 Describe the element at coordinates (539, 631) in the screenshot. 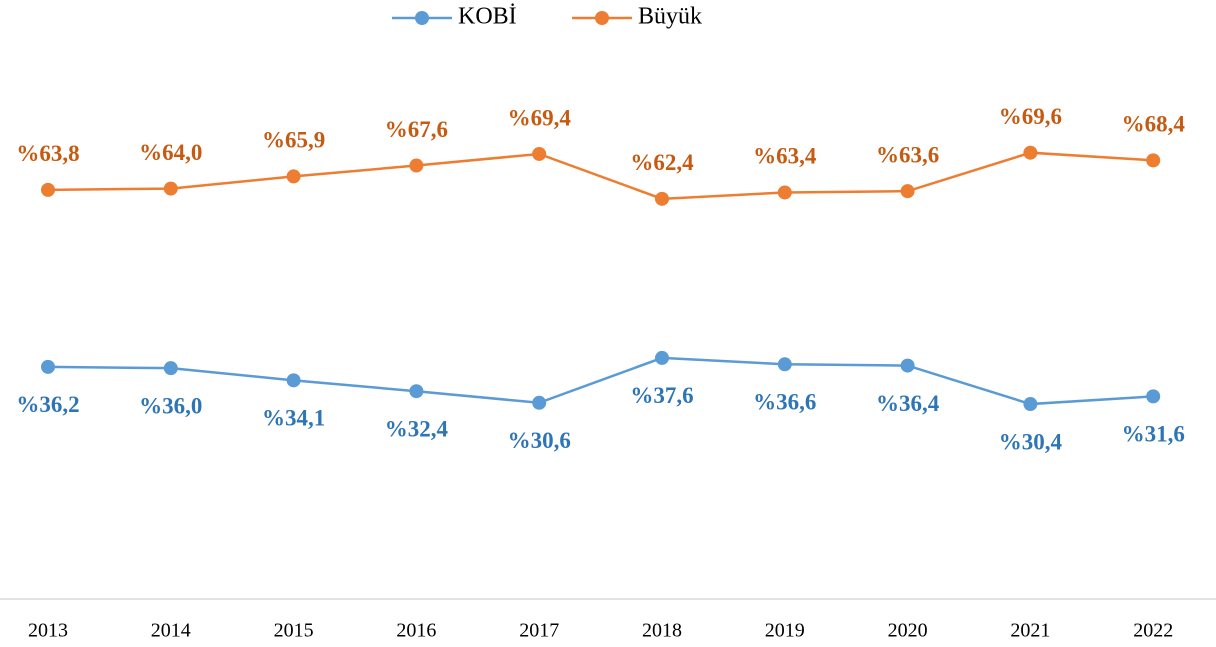

I see `x-tick-label: 2017` at that location.